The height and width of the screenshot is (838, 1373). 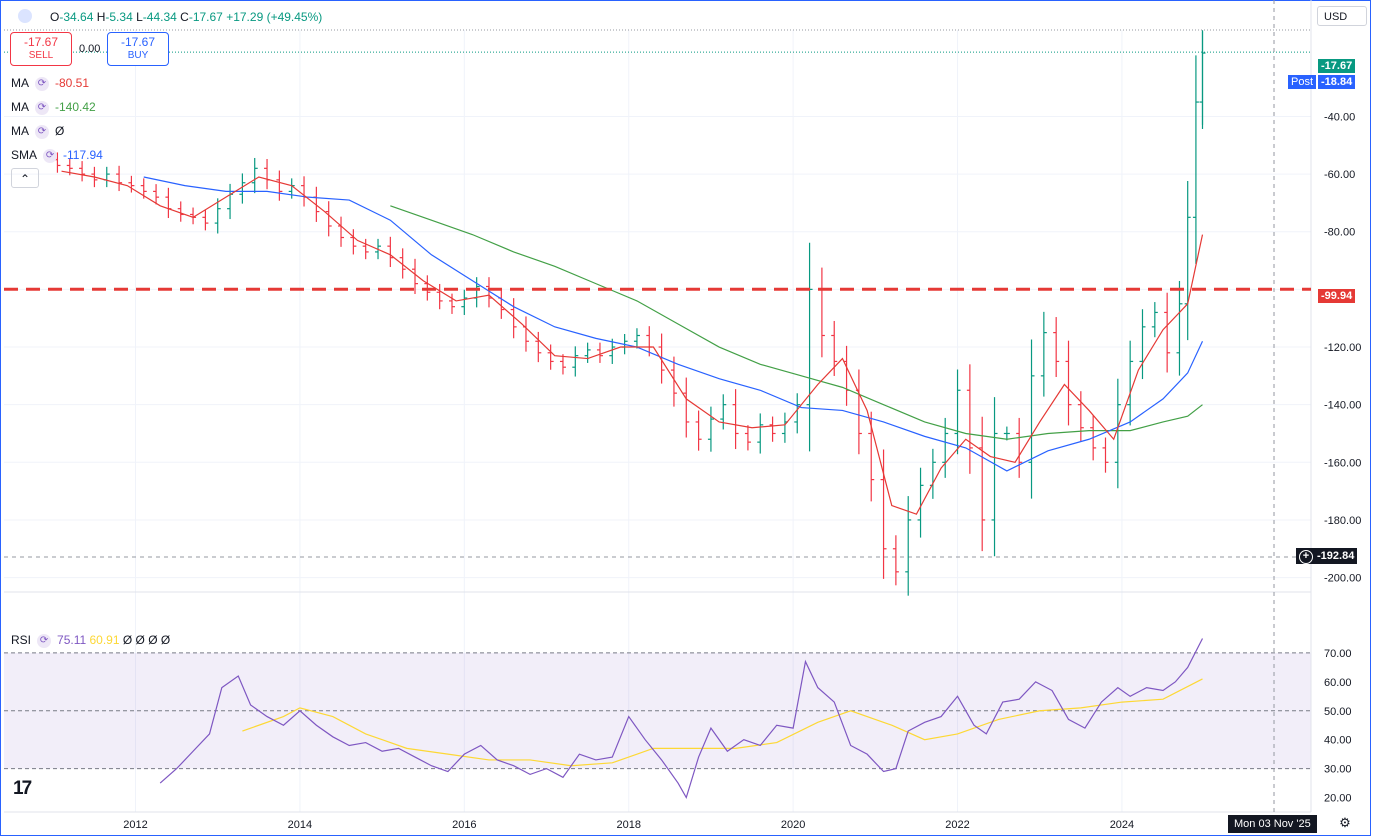 What do you see at coordinates (722, 722) in the screenshot?
I see `rsi-ma-line` at bounding box center [722, 722].